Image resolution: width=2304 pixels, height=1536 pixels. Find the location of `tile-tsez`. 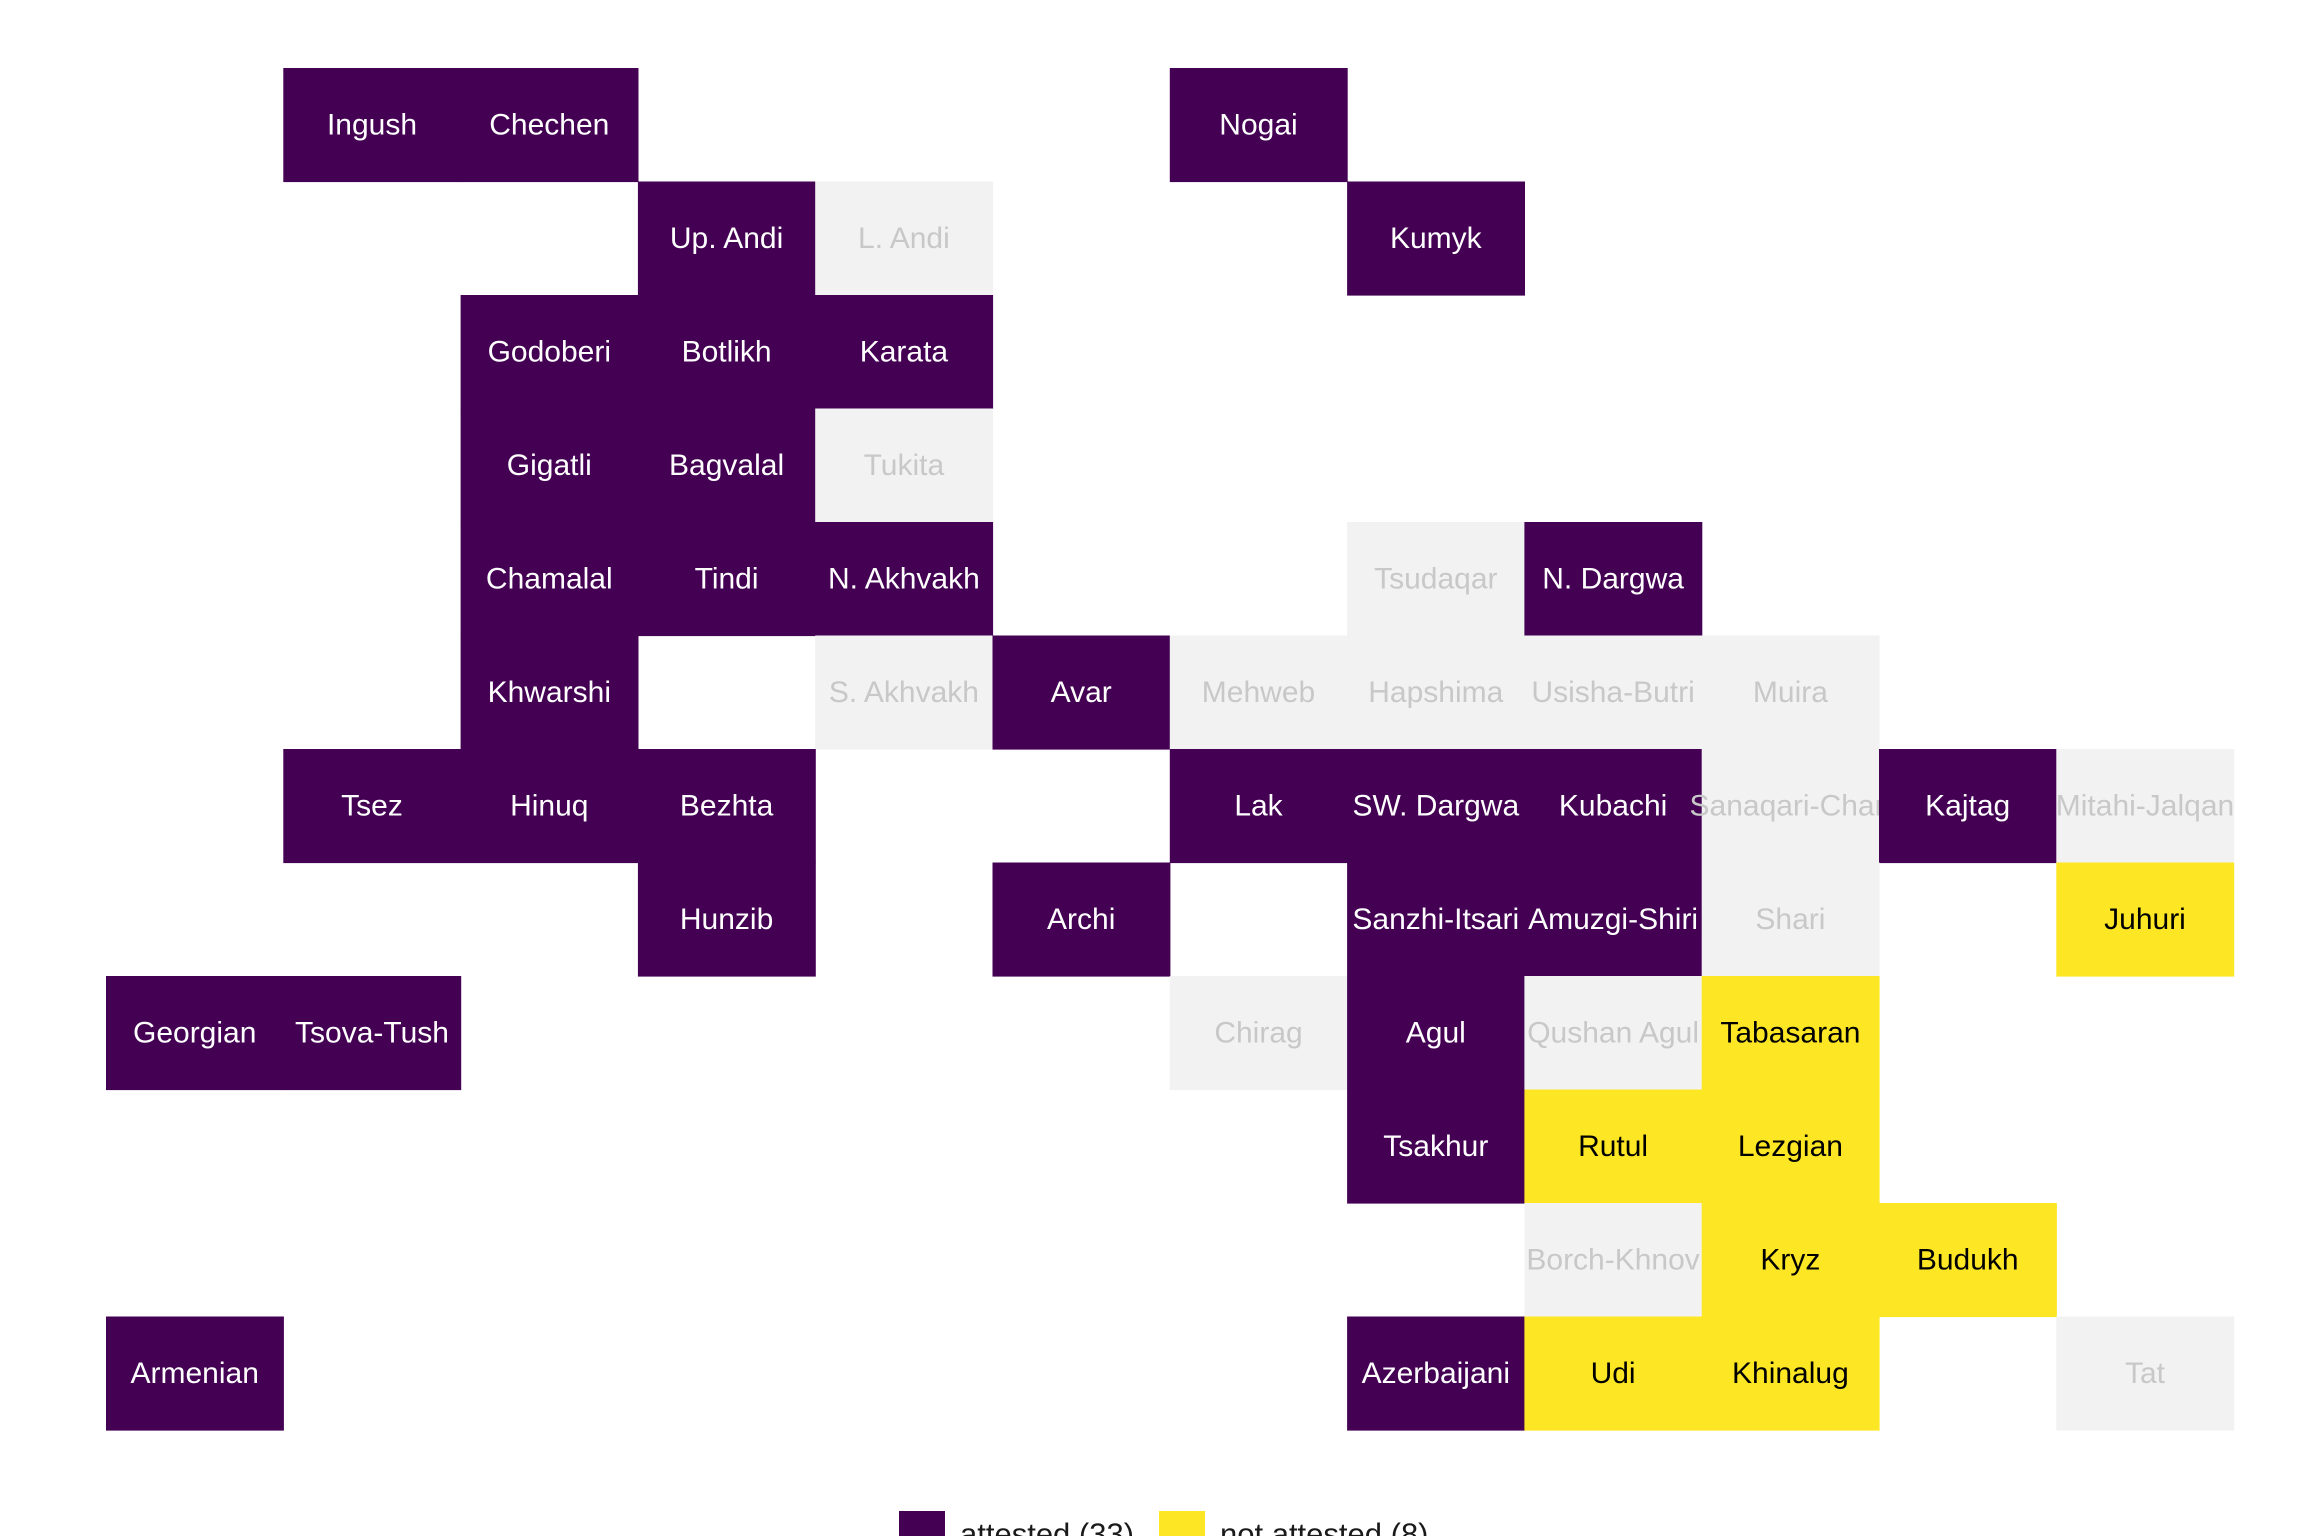

tile-tsez is located at coordinates (372, 806).